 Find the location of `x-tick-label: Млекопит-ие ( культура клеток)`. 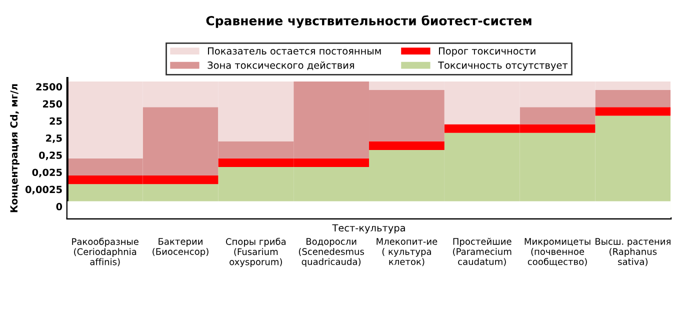

x-tick-label: Млекопит-ие ( культура клеток) is located at coordinates (407, 252).